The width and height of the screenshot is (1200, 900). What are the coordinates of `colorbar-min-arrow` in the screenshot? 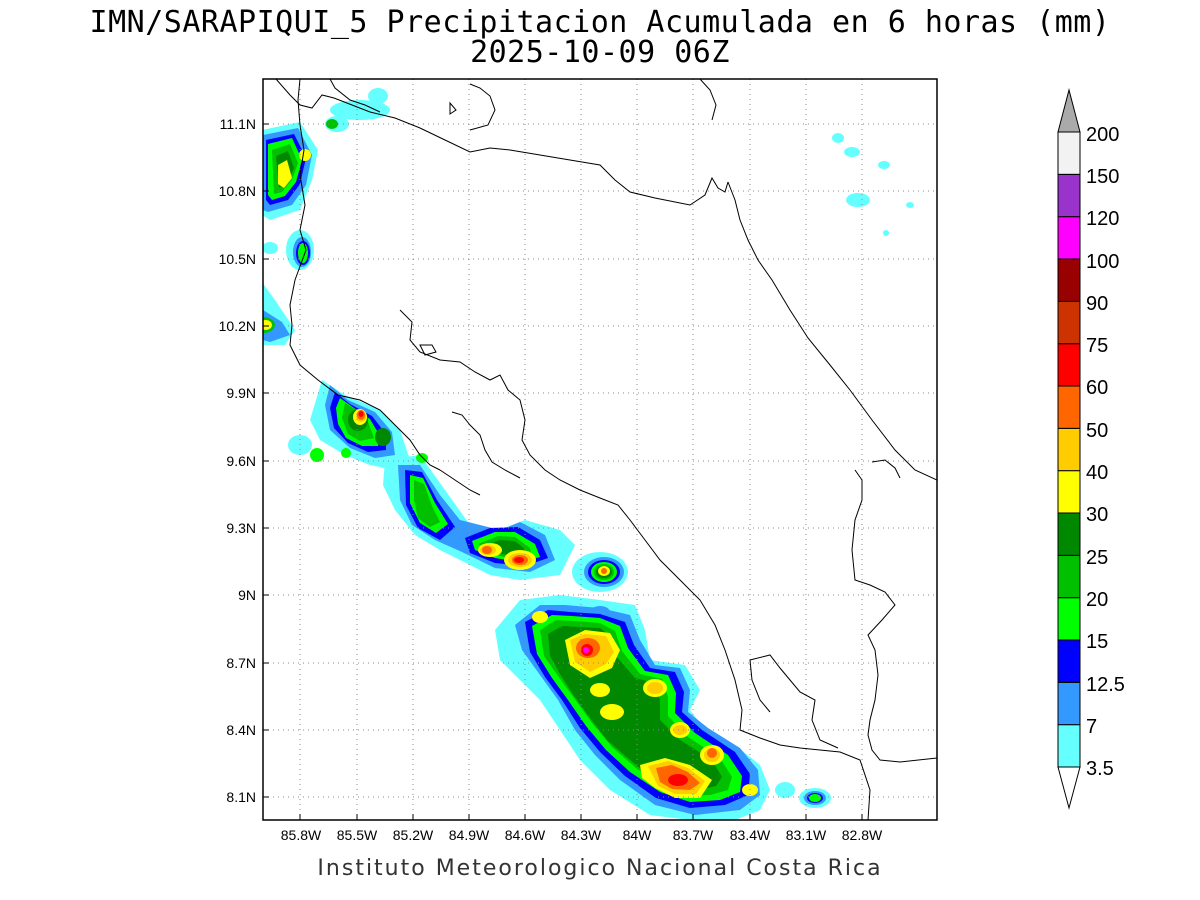 It's located at (1069, 788).